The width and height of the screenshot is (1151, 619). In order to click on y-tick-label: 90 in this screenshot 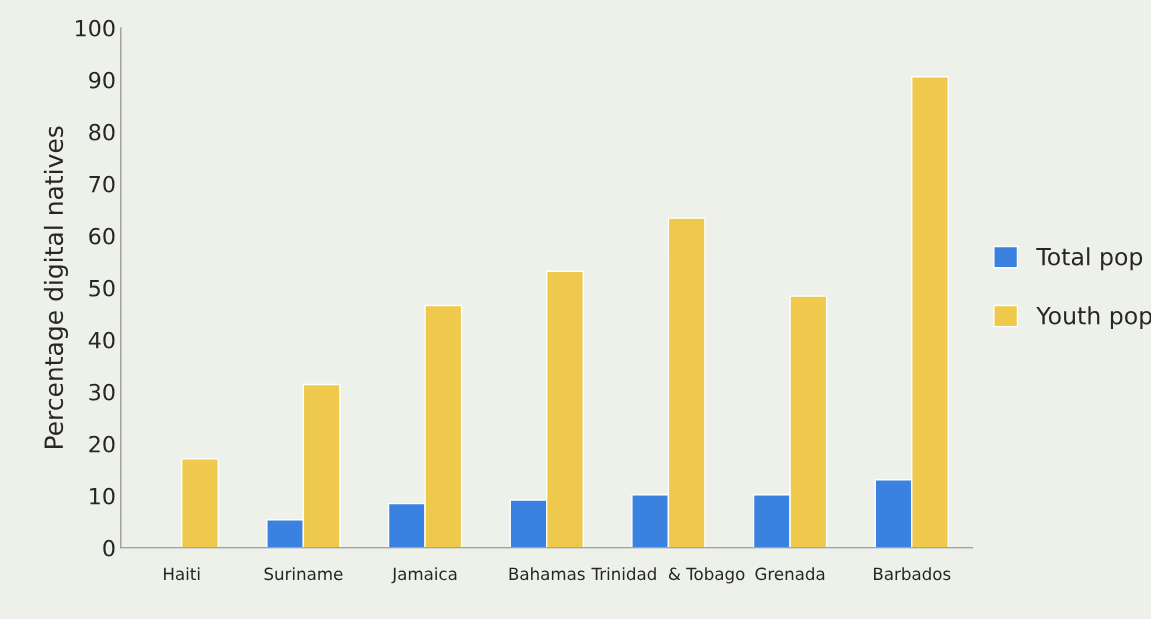, I will do `click(102, 80)`.